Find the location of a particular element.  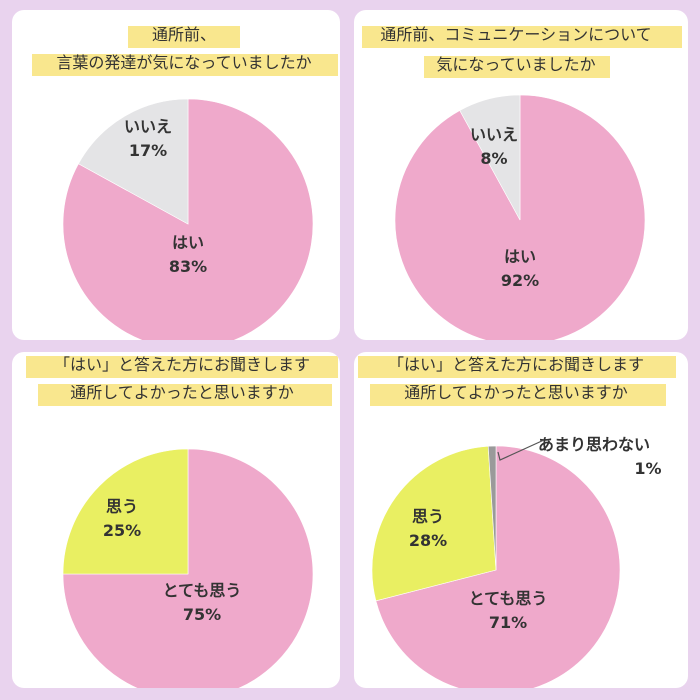

slice-percent: 83% is located at coordinates (188, 266).